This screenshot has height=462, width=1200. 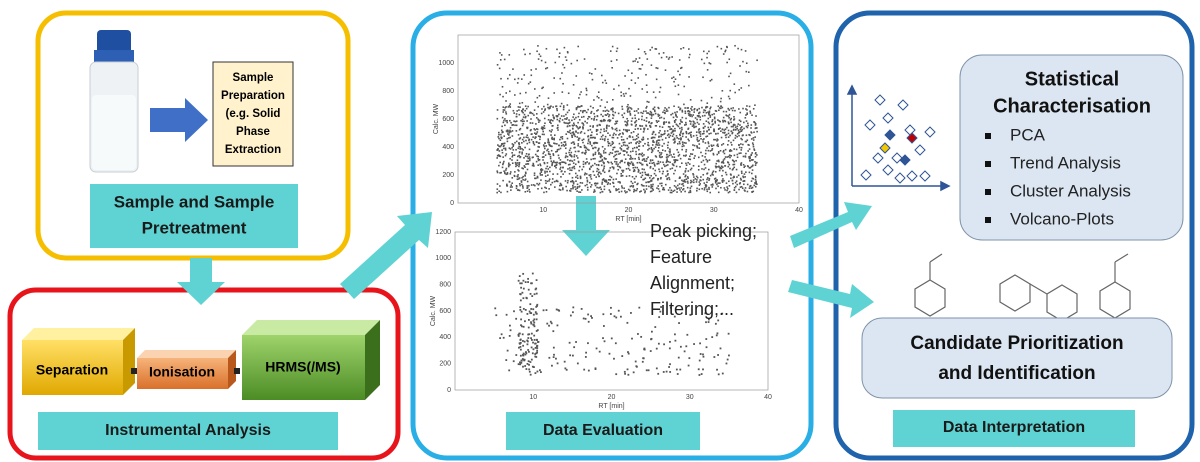 I want to click on diamond, so click(x=888, y=118).